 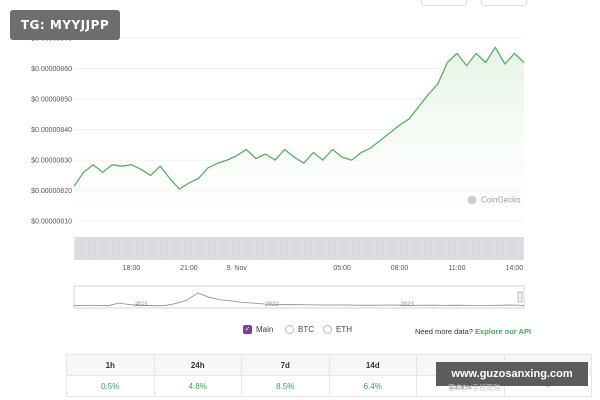 I want to click on explore-api-link: Explore our API, so click(x=503, y=331).